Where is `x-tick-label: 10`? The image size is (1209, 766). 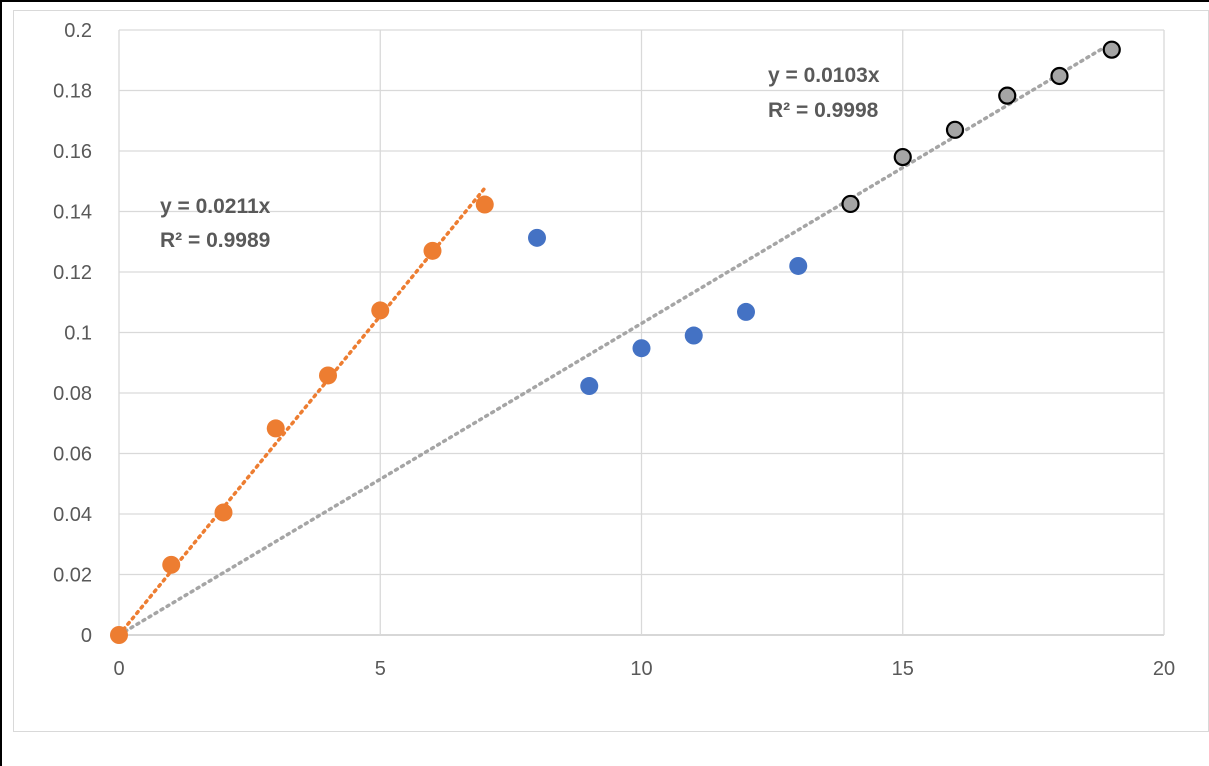 x-tick-label: 10 is located at coordinates (641, 669).